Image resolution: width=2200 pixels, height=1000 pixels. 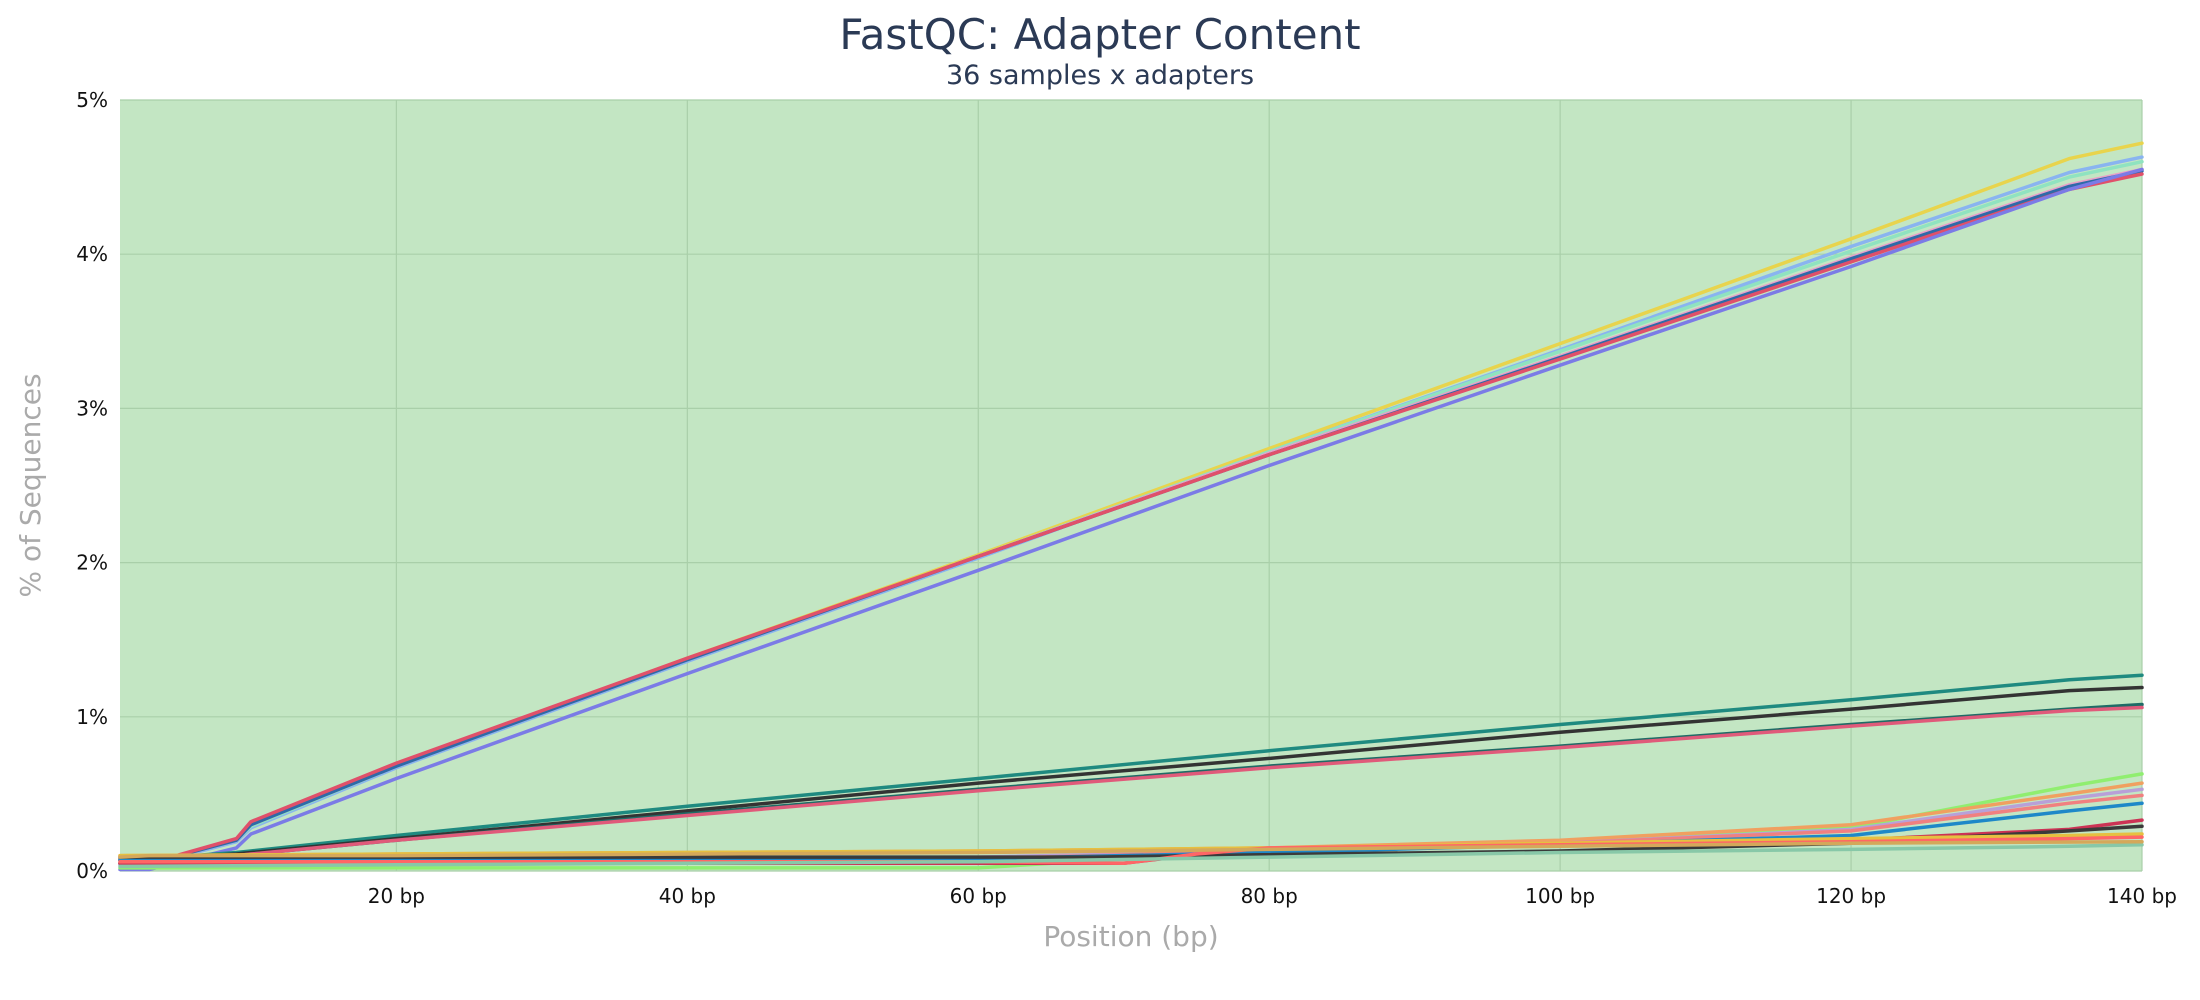 I want to click on x-tick-label: 60 bp, so click(x=978, y=896).